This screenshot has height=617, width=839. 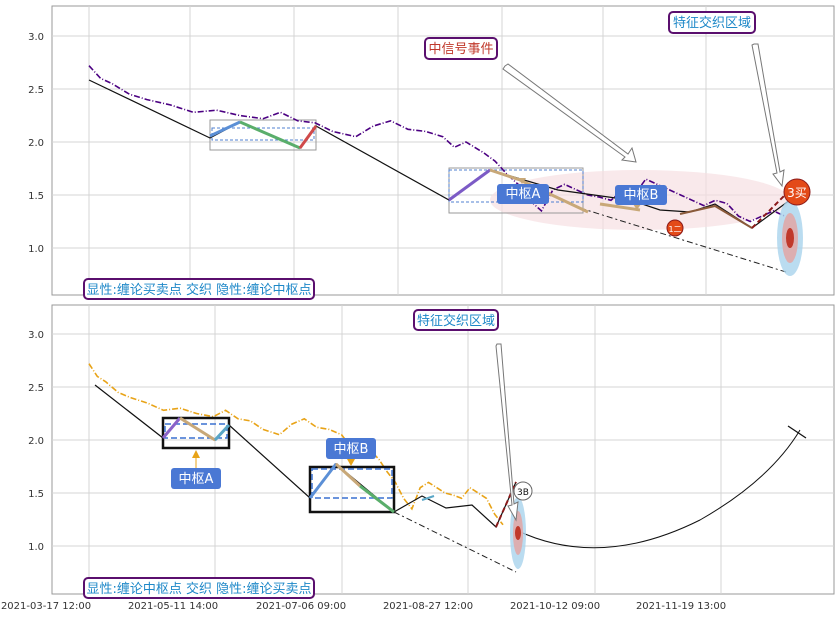 I want to click on bottom-feature-zone-box, so click(x=456, y=320).